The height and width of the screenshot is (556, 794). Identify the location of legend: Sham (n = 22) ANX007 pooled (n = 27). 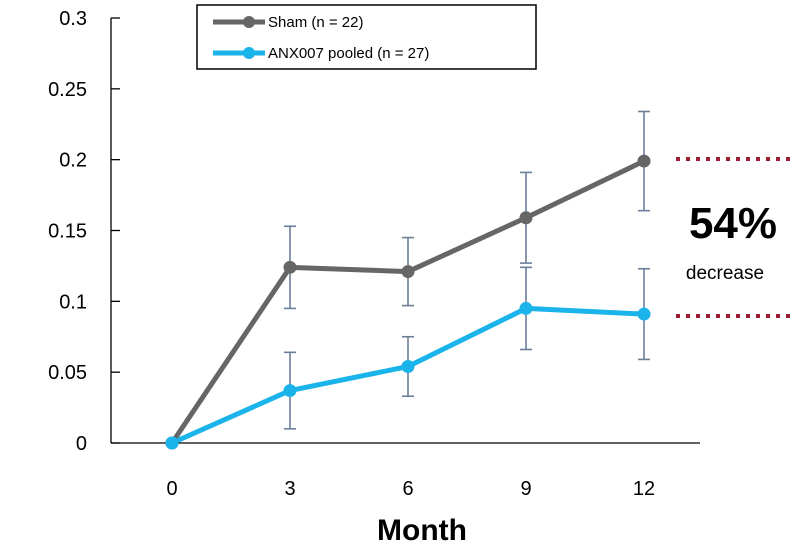
(366, 37).